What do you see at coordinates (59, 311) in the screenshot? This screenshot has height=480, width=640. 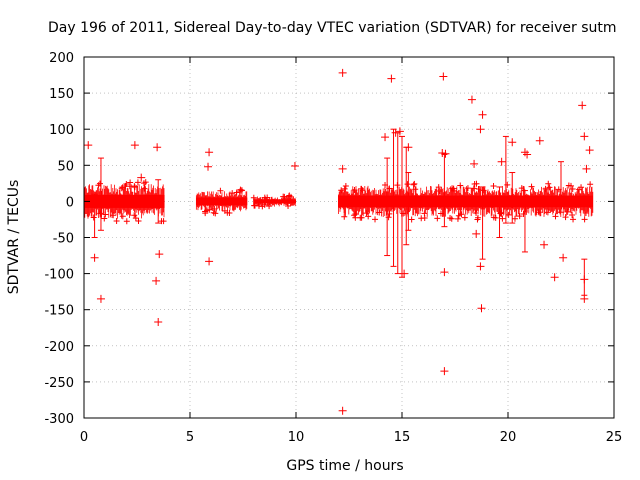 I see `y-tick-label: -150` at bounding box center [59, 311].